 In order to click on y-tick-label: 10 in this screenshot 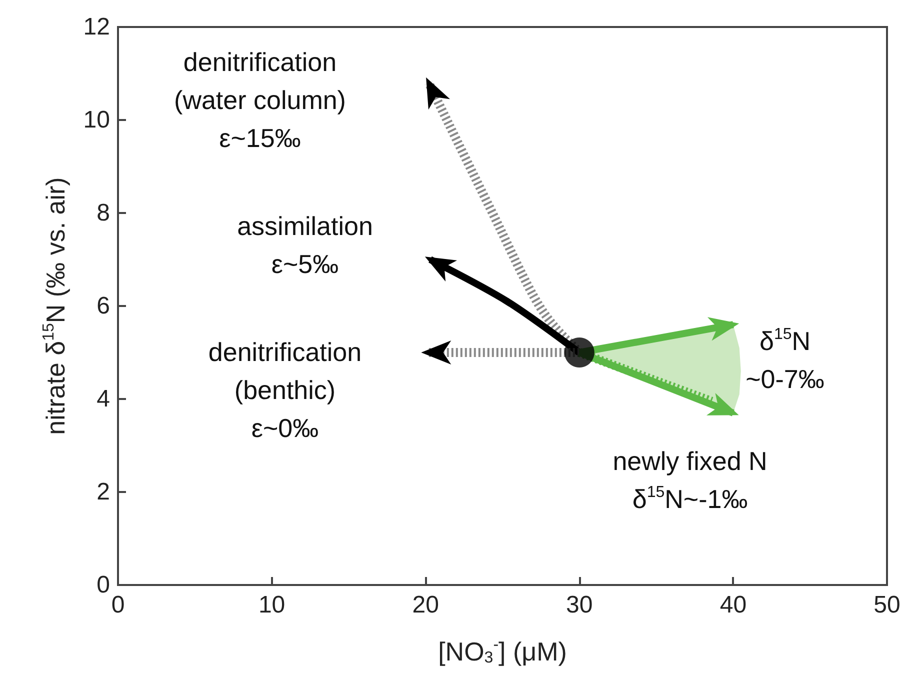, I will do `click(96, 120)`.